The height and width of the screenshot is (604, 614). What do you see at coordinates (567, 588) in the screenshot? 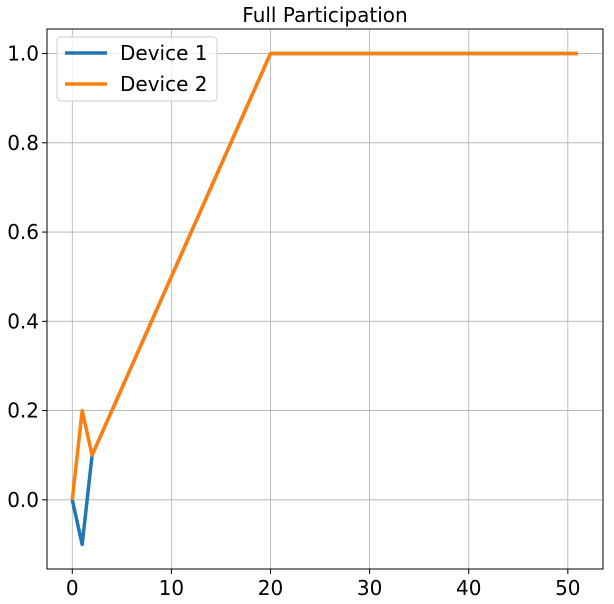
I see `x-tick-label: 50` at bounding box center [567, 588].